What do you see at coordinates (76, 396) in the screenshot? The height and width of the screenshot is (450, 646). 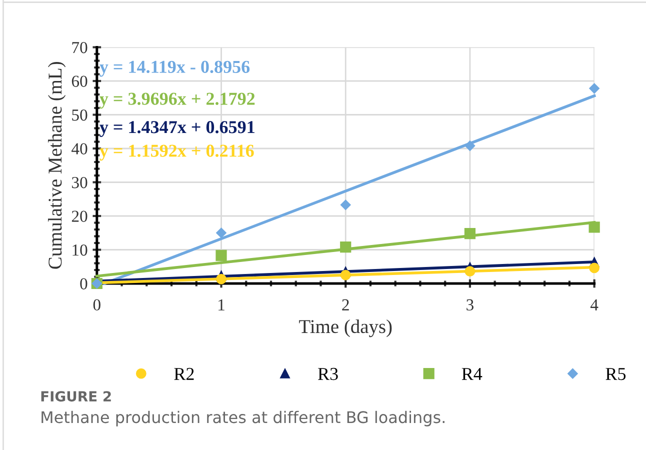 I see `caption: FIGURE 2` at bounding box center [76, 396].